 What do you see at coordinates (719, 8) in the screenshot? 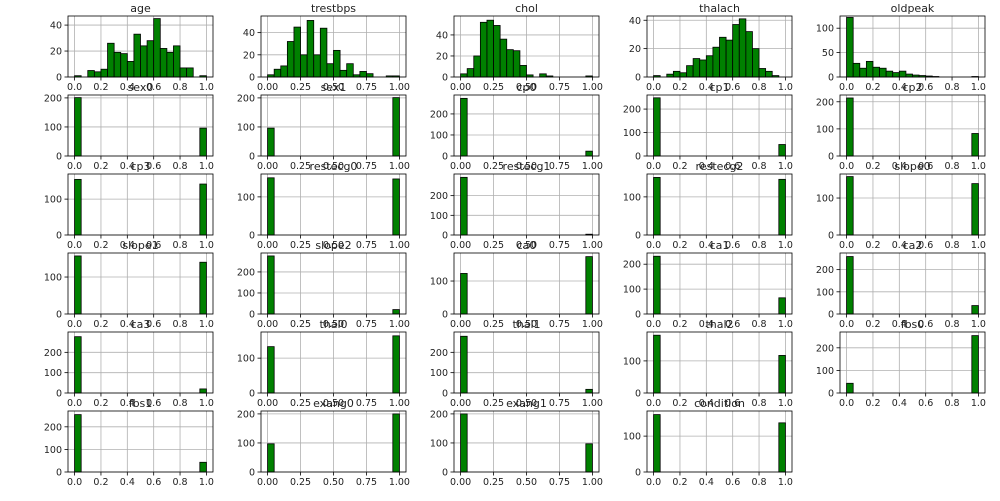
I see `chart-title: thalach` at bounding box center [719, 8].